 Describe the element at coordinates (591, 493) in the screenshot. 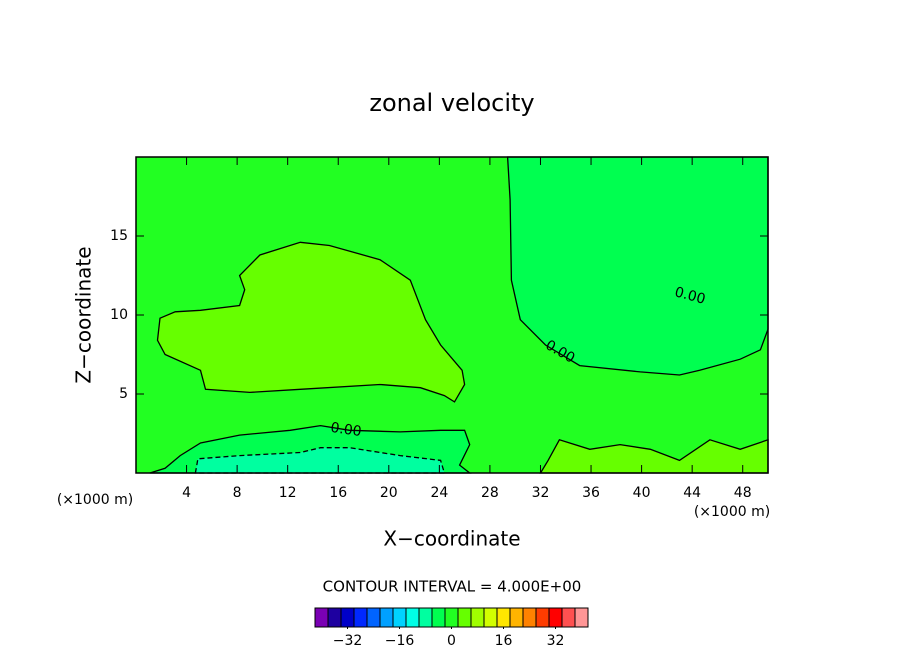

I see `x-tick-label: 36` at that location.